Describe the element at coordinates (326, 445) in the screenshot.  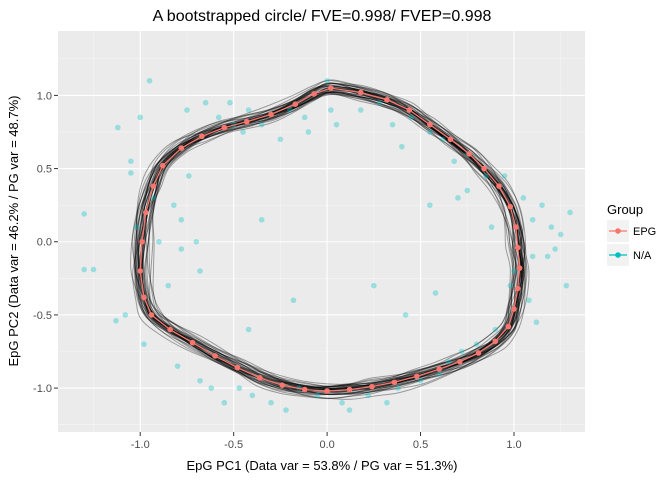
I see `x-tick-label: 0.0` at that location.